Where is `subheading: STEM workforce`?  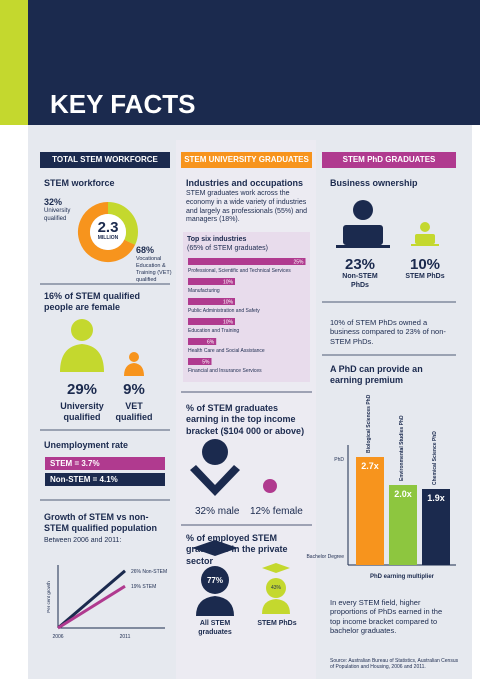
subheading: STEM workforce is located at coordinates (79, 183).